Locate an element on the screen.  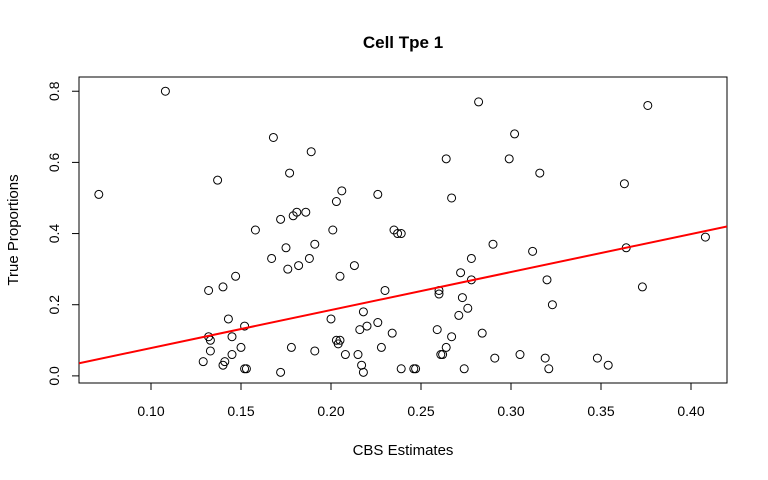
y-tick-label: 0.0 is located at coordinates (54, 376).